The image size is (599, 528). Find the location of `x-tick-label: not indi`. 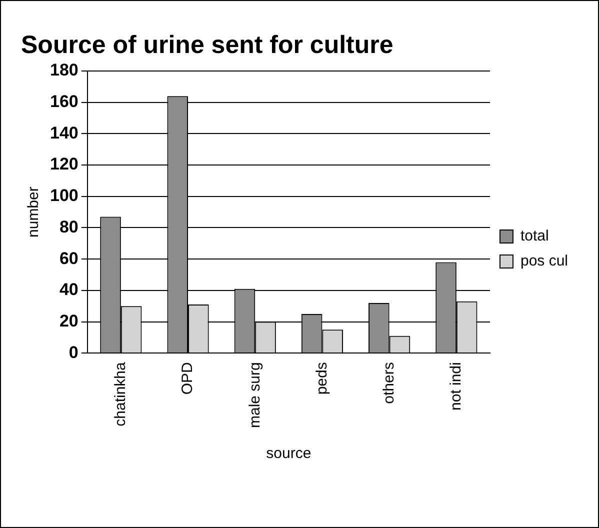

x-tick-label: not indi is located at coordinates (456, 386).